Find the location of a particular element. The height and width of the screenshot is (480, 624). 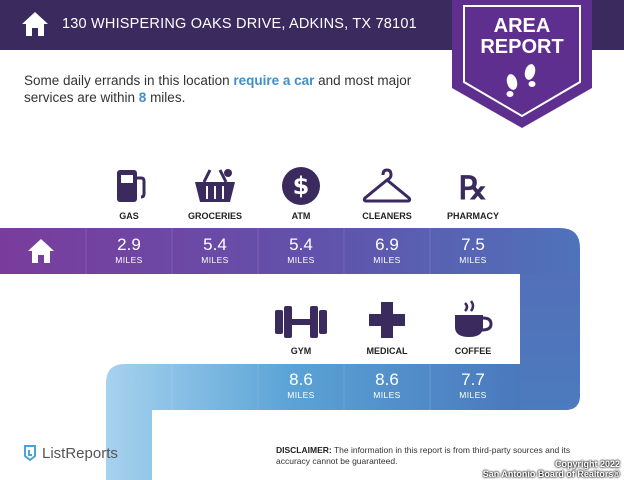

distance-cell-gas: 2.9 MILES is located at coordinates (129, 250).